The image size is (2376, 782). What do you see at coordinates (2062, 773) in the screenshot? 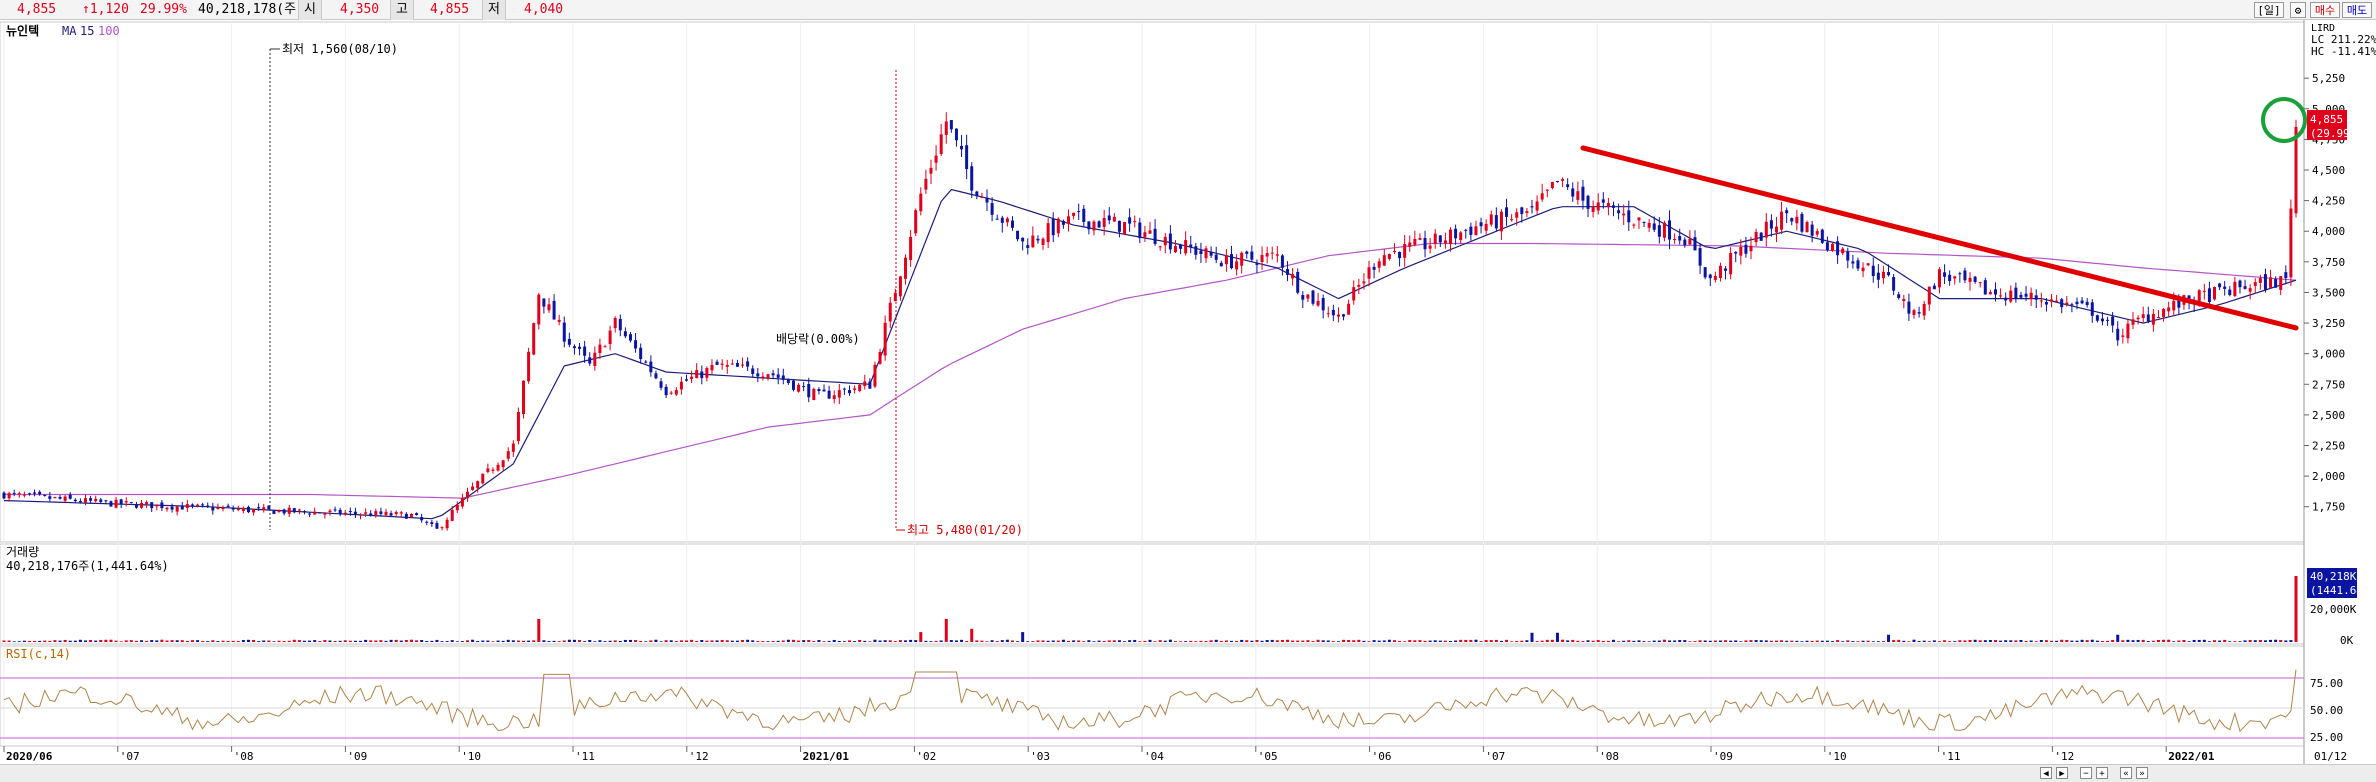
I see `scroll-right-button: ▶` at bounding box center [2062, 773].